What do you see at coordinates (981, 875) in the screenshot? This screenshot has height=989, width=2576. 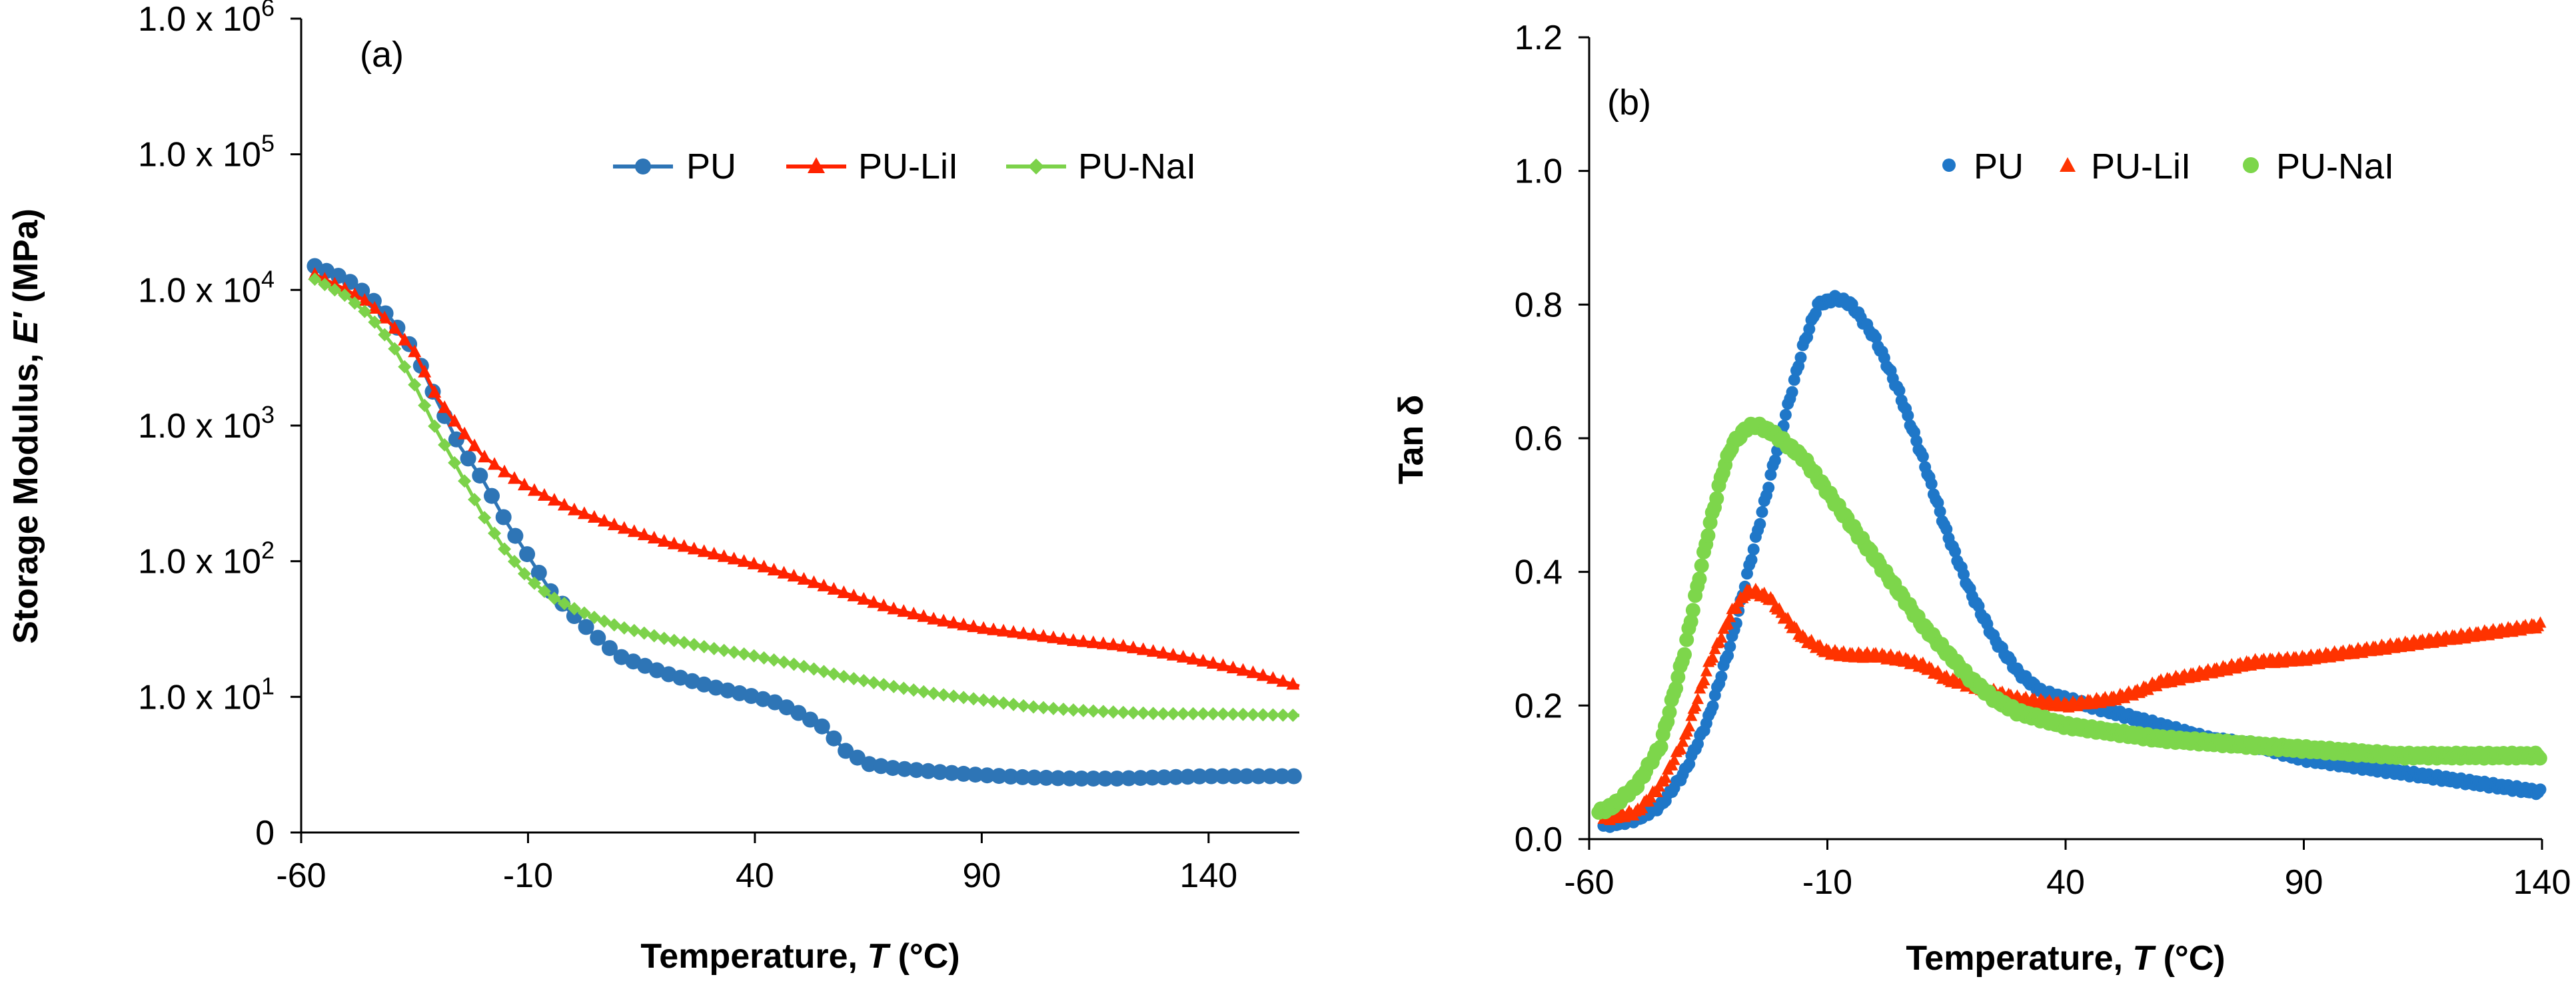 I see `panel-a-x-tick-label: 90` at bounding box center [981, 875].